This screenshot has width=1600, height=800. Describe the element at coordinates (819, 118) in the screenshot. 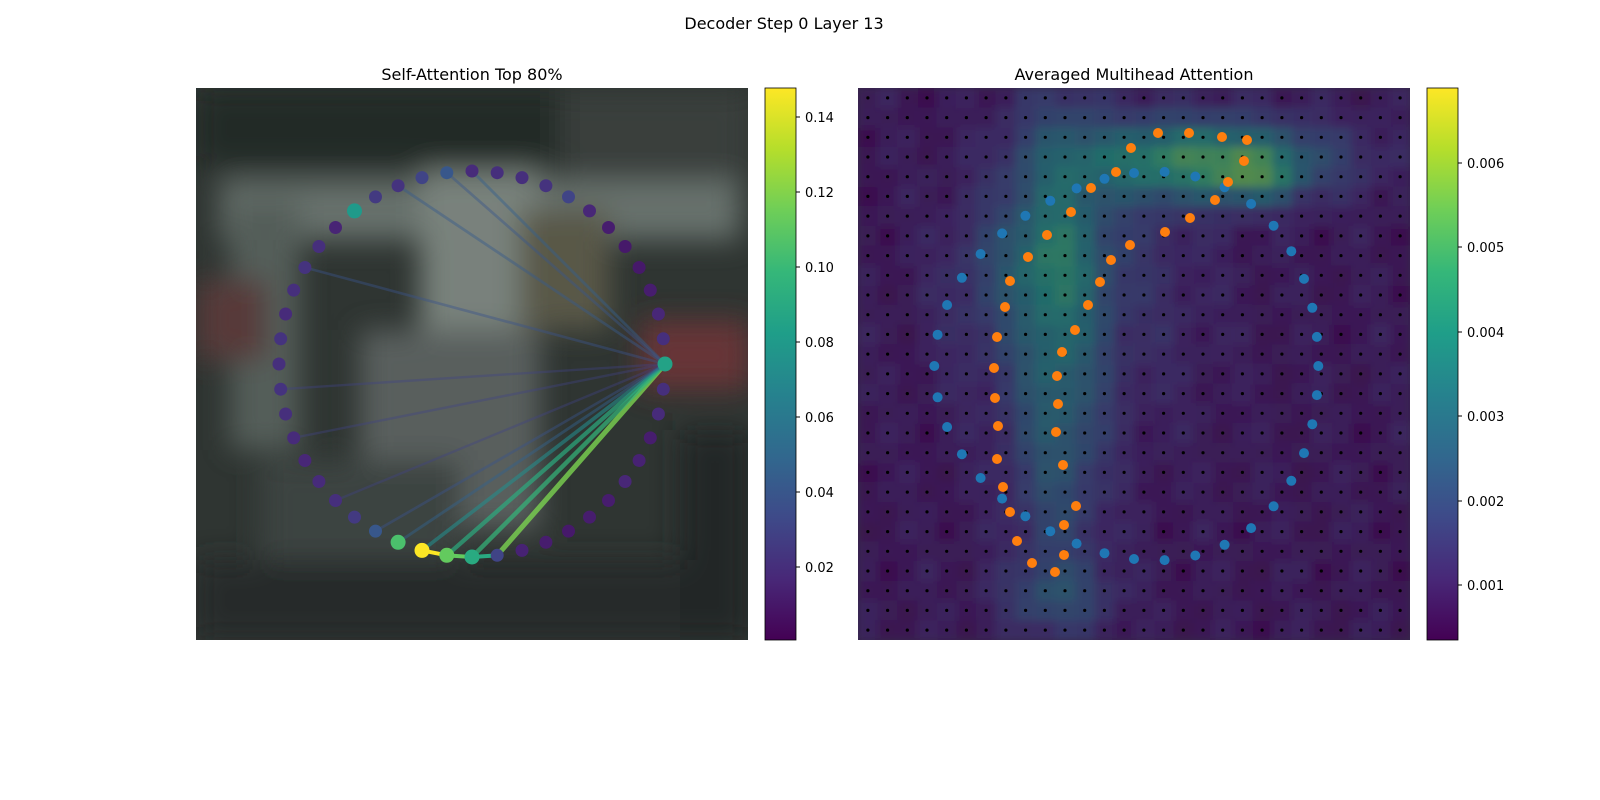

I see `cb1-tick-label: 0.14` at that location.